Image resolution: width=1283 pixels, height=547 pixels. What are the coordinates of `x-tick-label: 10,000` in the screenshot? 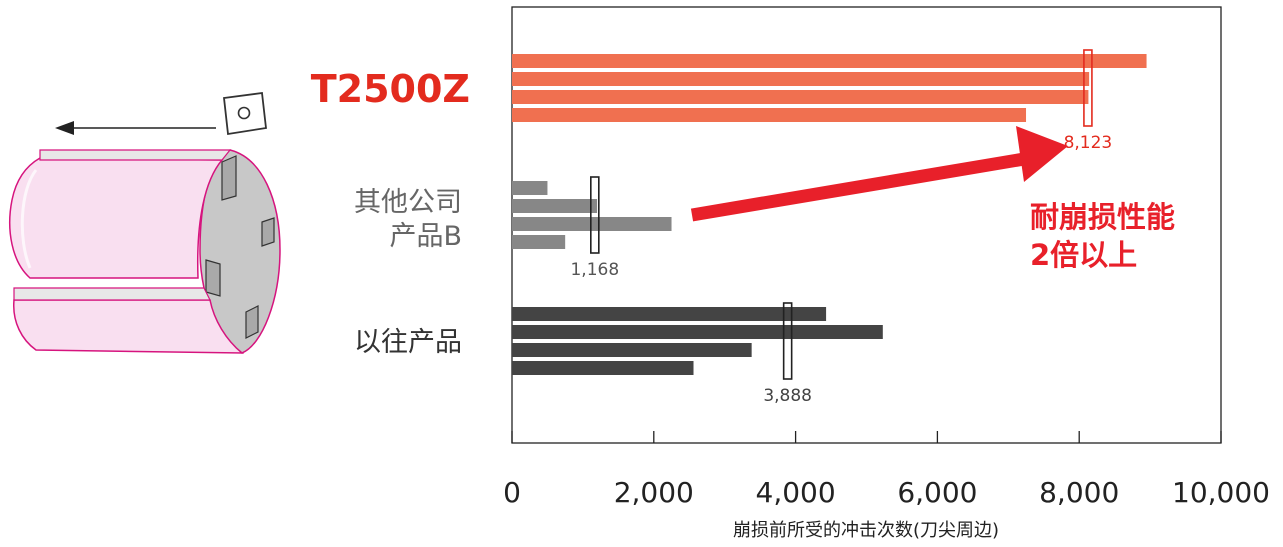 It's located at (1221, 492).